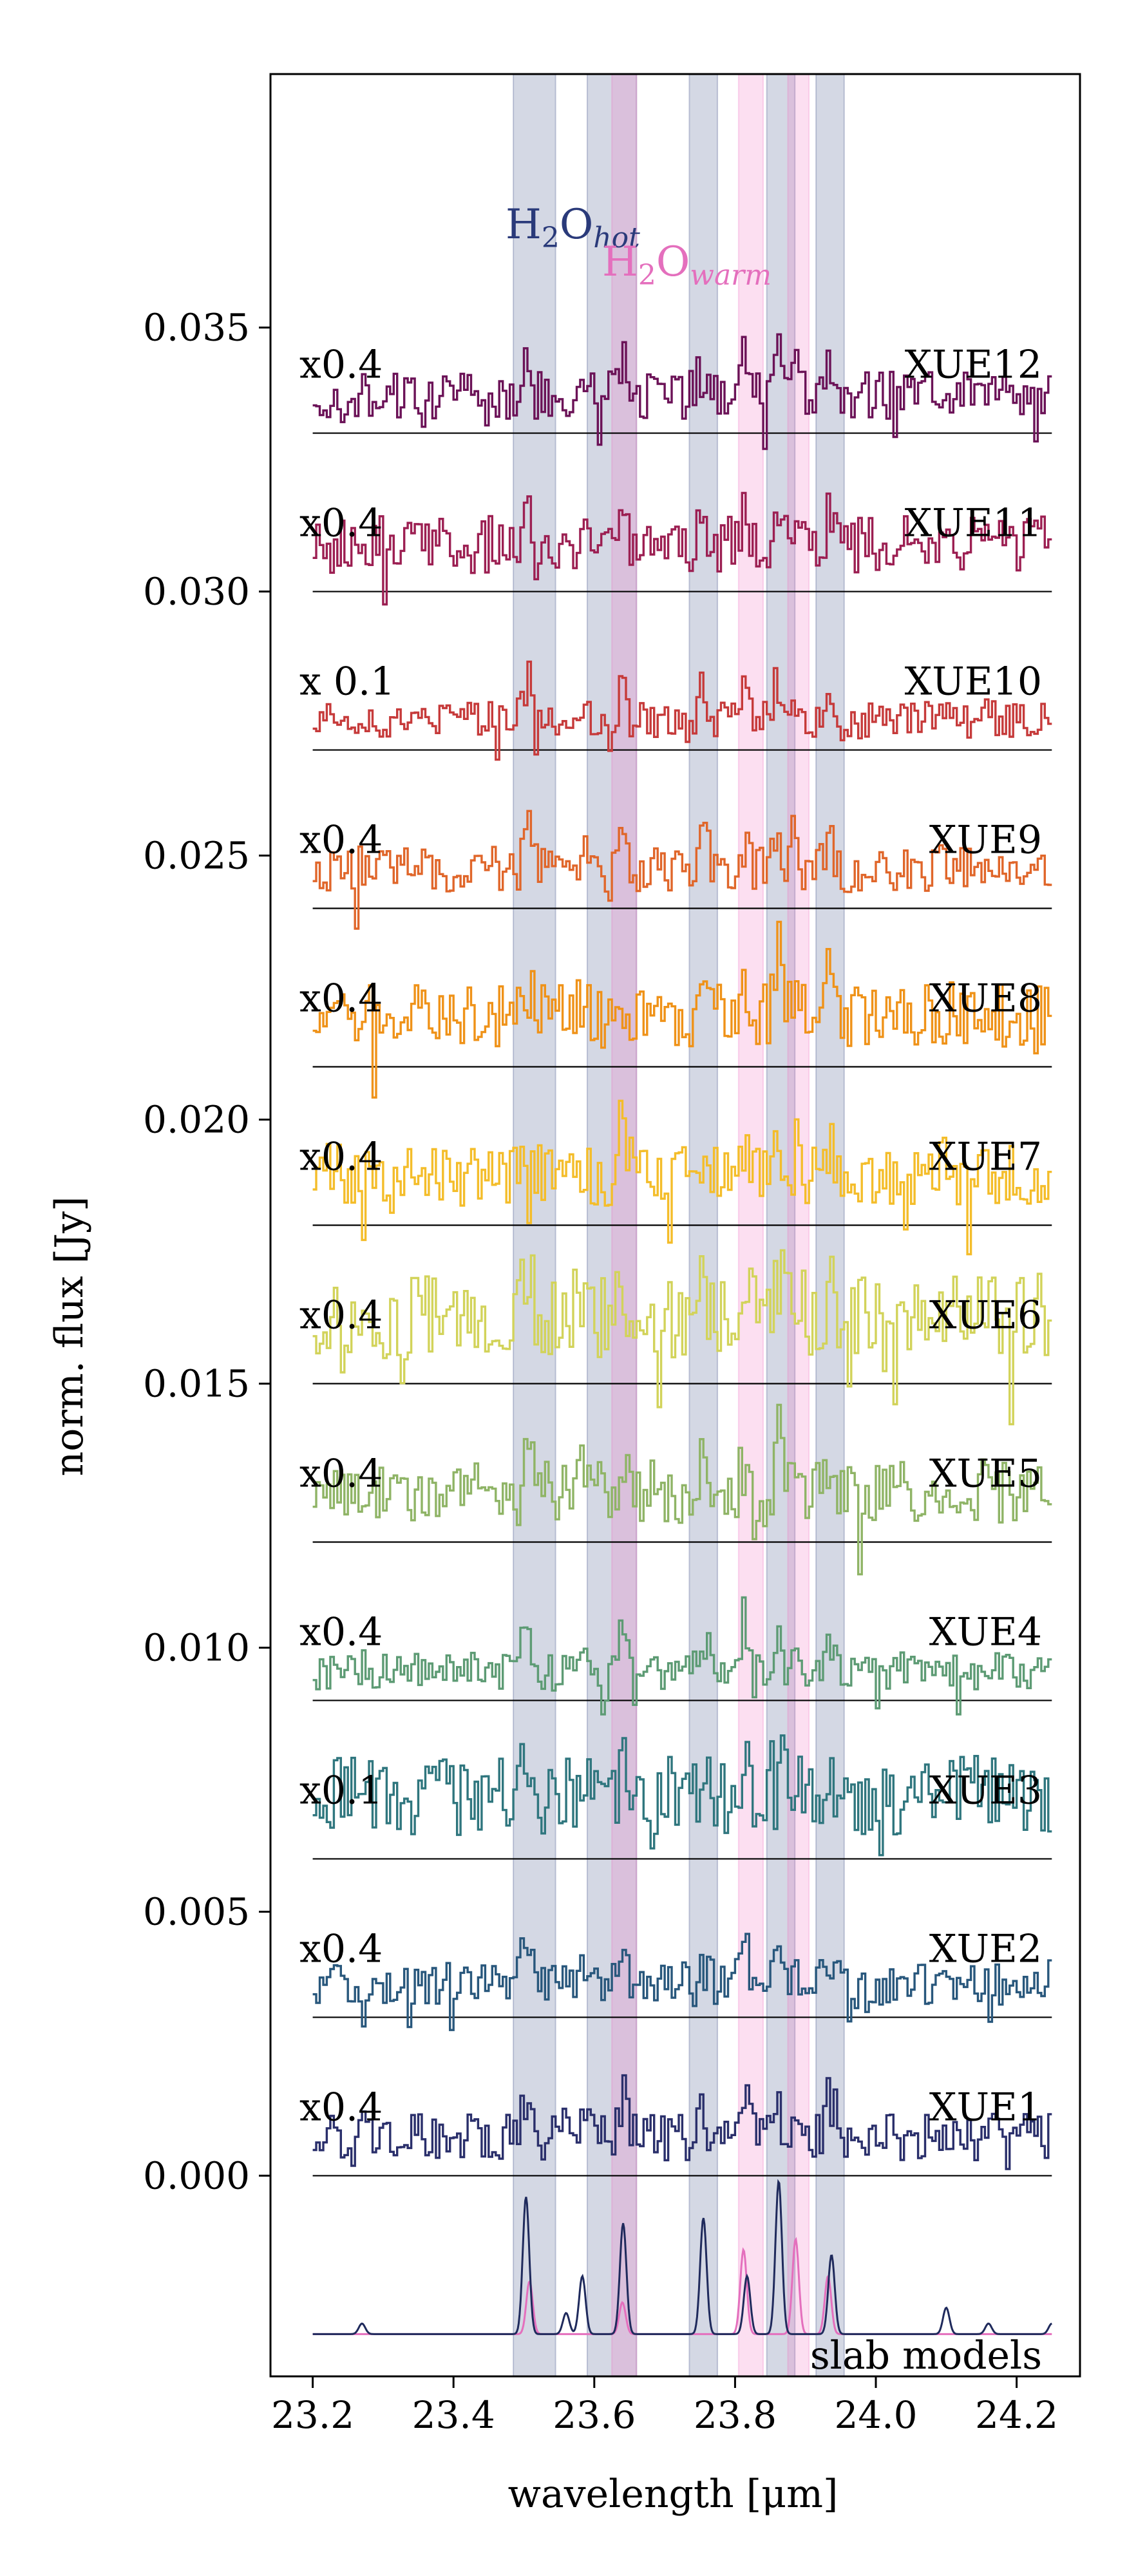 This screenshot has width=1127, height=2576. Describe the element at coordinates (985, 1157) in the screenshot. I see `series-label-xue7: XUE7` at that location.